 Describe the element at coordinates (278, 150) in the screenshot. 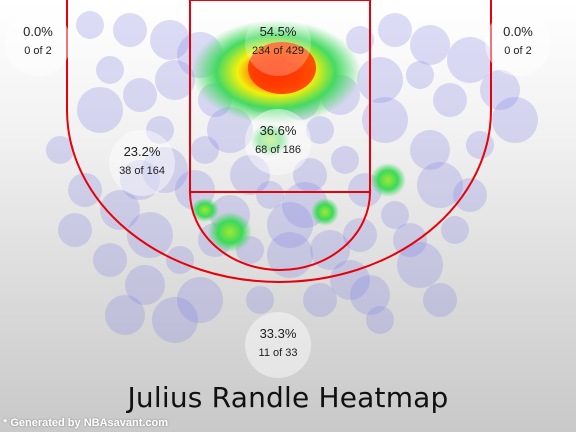

I see `zone-count: 68 of 186` at that location.